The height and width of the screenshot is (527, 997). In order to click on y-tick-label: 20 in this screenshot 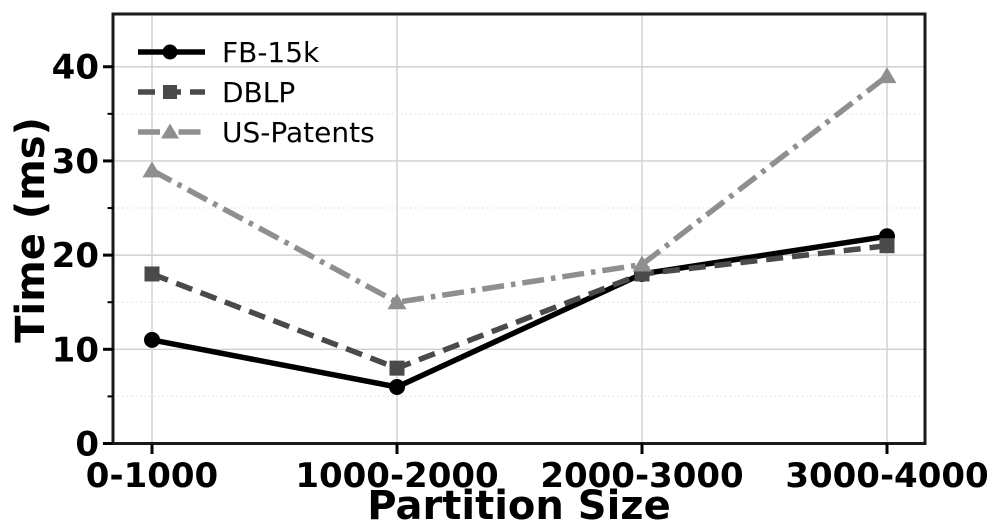, I will do `click(75, 256)`.